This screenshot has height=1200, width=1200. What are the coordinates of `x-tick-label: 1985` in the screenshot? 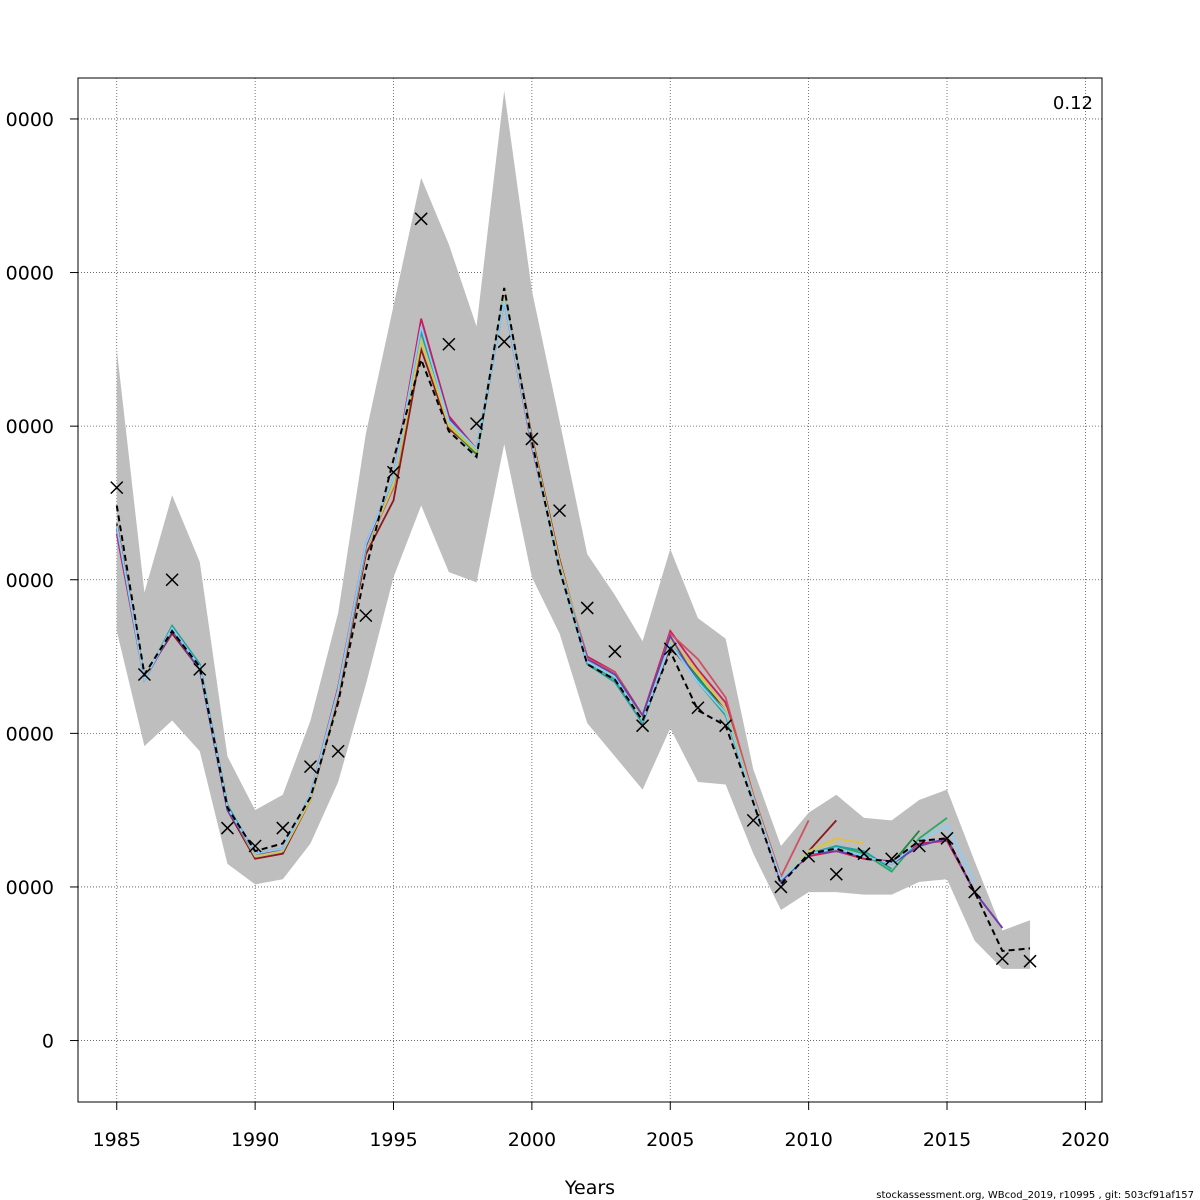 It's located at (117, 1140).